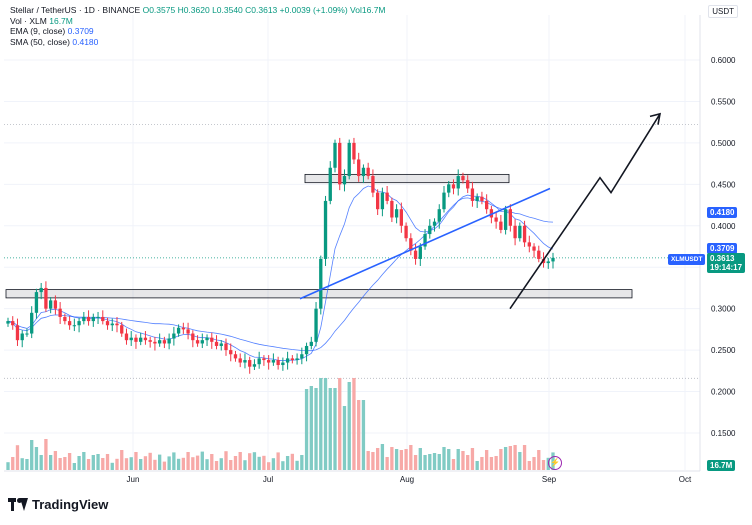 This screenshot has height=525, width=752. Describe the element at coordinates (723, 11) in the screenshot. I see `currency-button: USDT` at that location.